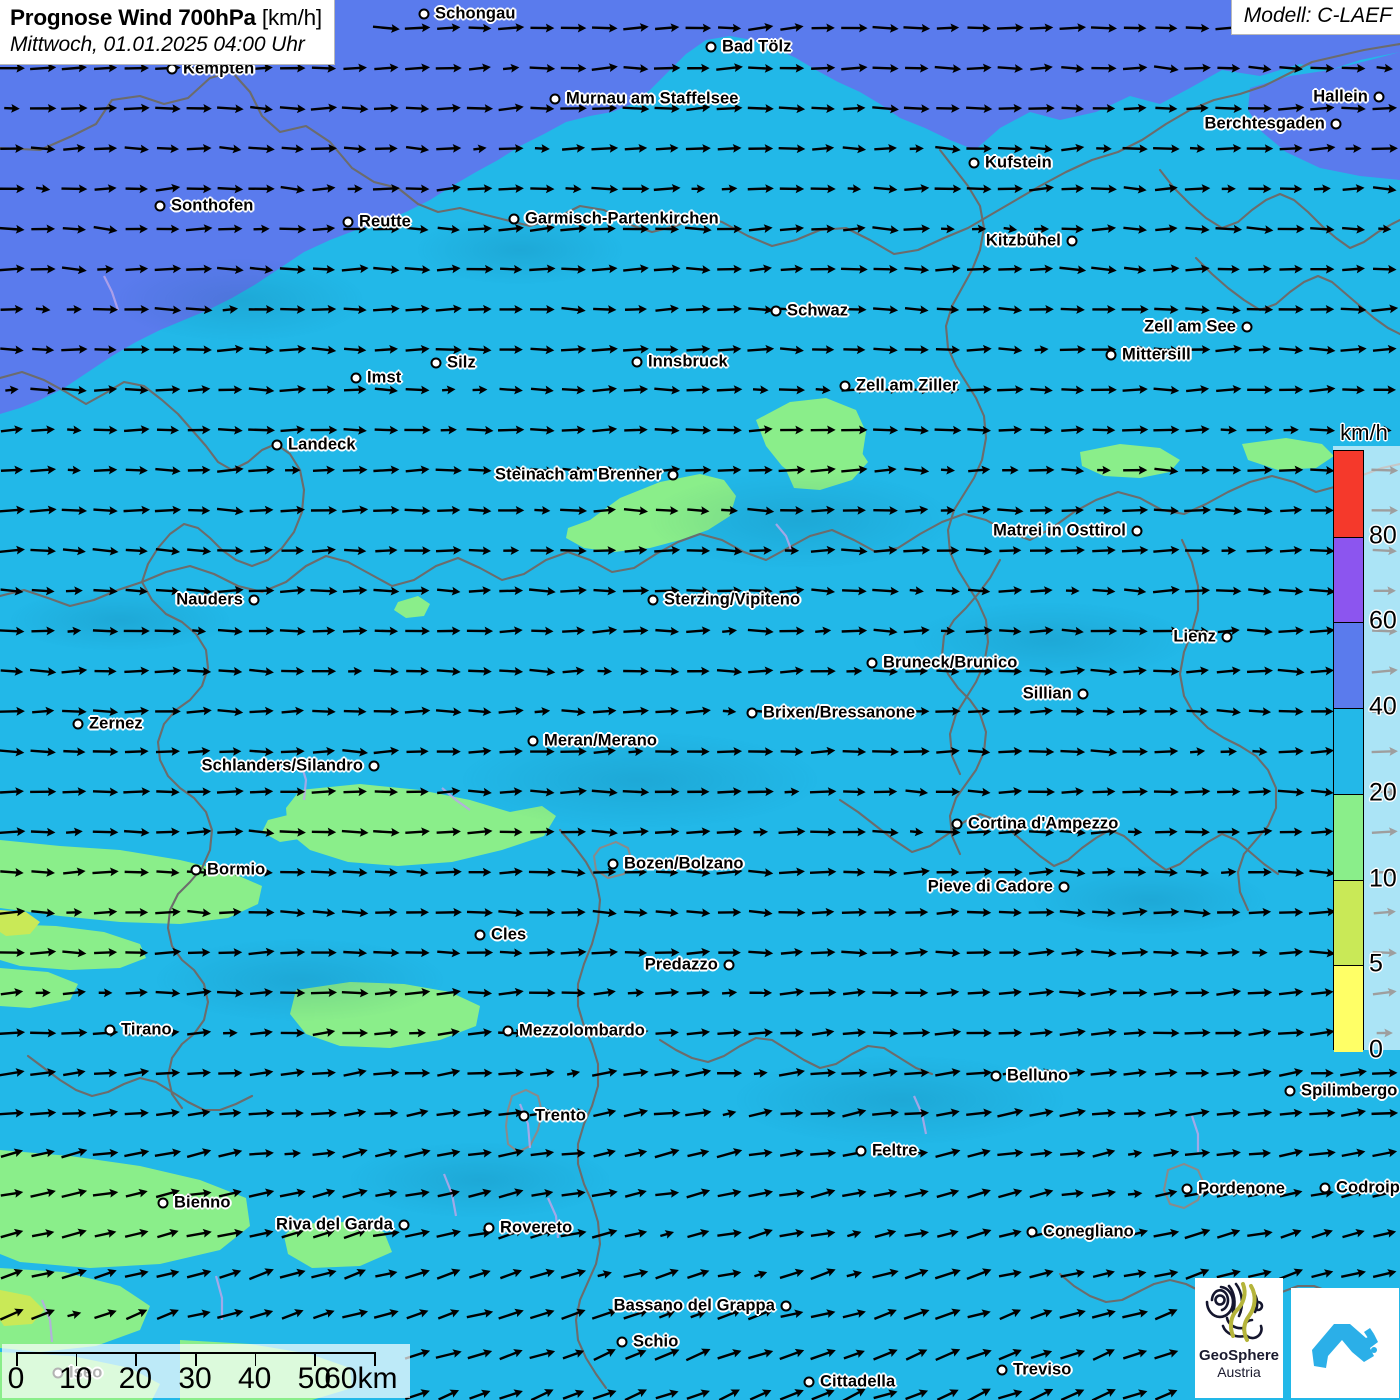 The height and width of the screenshot is (1400, 1400). Describe the element at coordinates (1315, 17) in the screenshot. I see `model-label: Modell: C-LAEF` at that location.